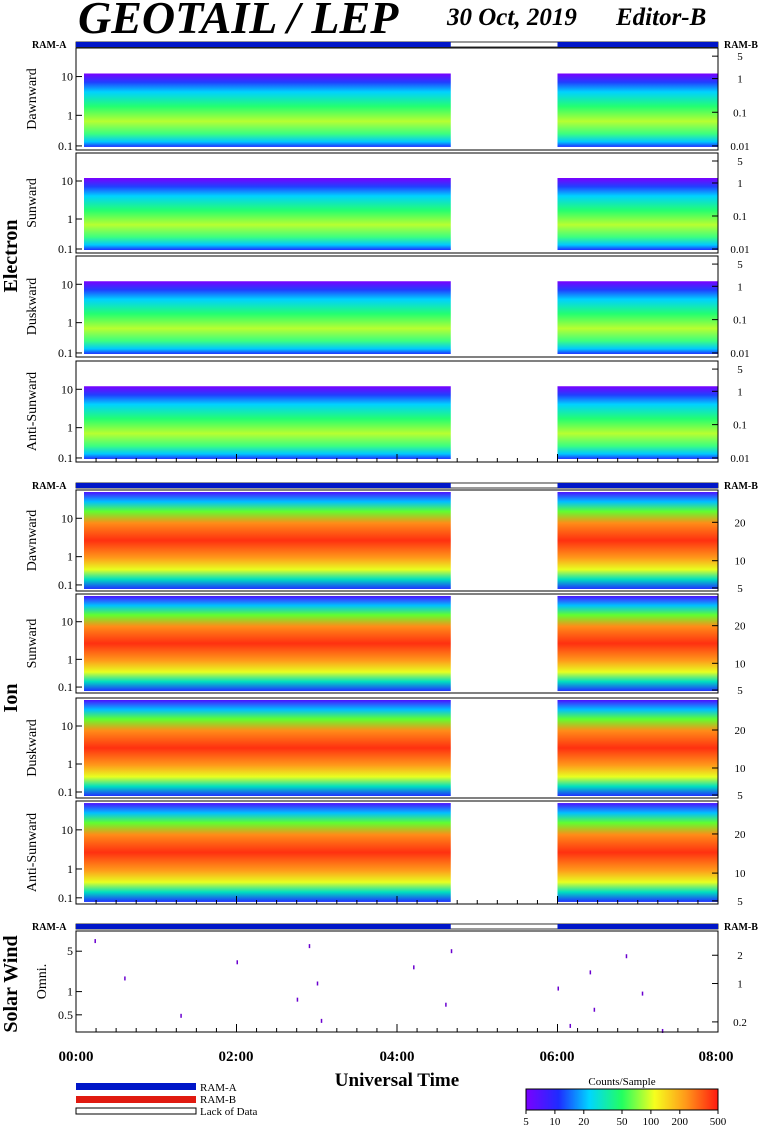  What do you see at coordinates (623, 1122) in the screenshot?
I see `colorbar-tick-label: 50` at bounding box center [623, 1122].